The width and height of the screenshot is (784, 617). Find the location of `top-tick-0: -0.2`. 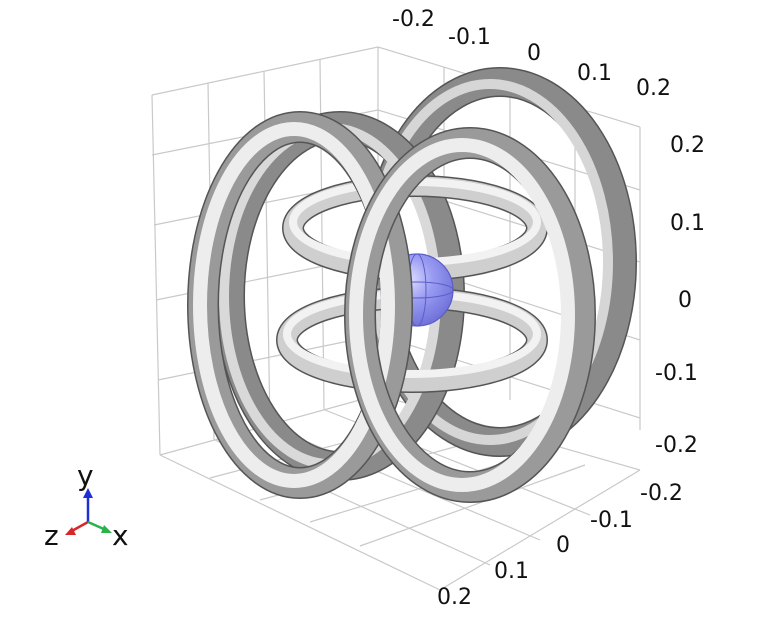

top-tick-0: -0.2 is located at coordinates (413, 19).